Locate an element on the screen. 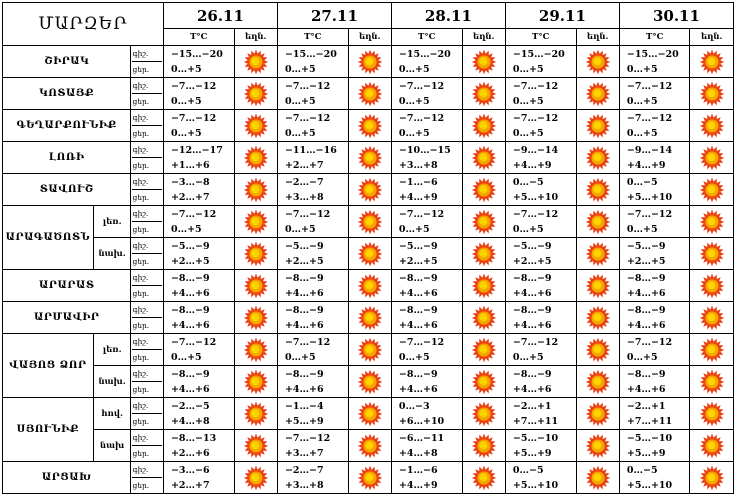  temperature-cell: −2…+1 +7…+11 is located at coordinates (540, 413).